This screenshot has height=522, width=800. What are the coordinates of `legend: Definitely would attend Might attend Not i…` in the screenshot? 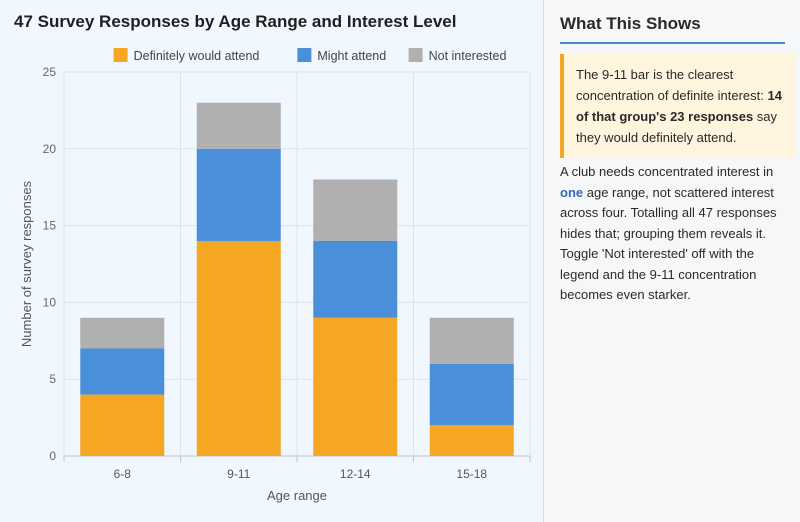 It's located at (310, 55).